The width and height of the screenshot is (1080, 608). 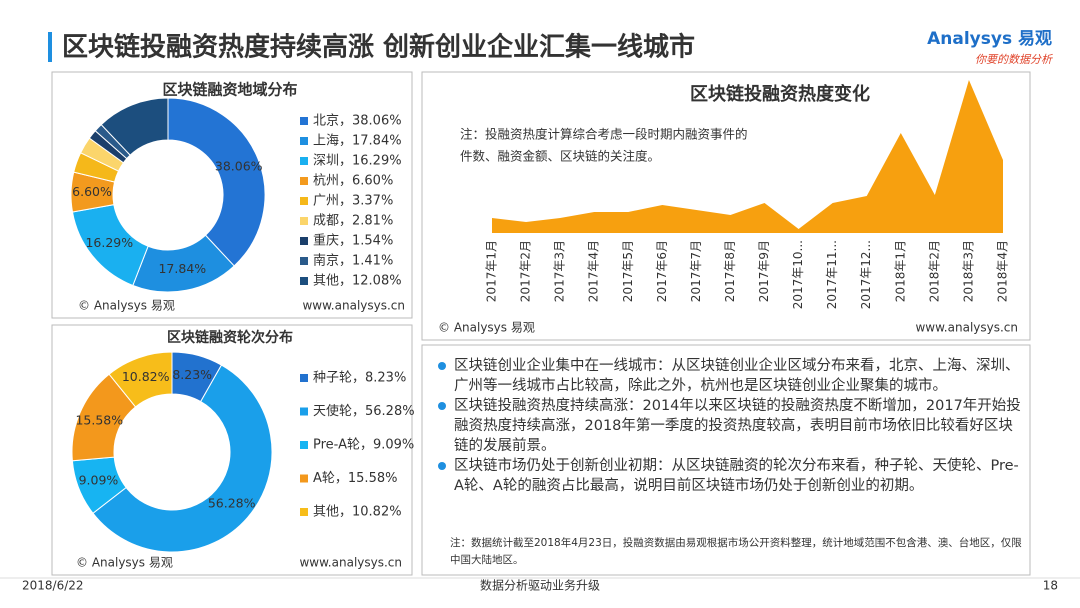 What do you see at coordinates (560, 156) in the screenshot?
I see `chart-note: 件数、融资金额、区块链的关注度。` at bounding box center [560, 156].